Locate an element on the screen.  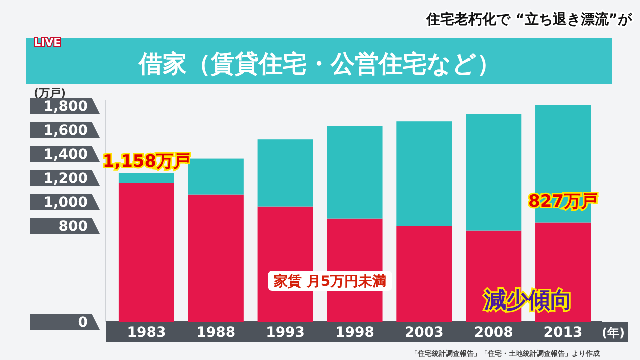
y-tick-label: 1,600 is located at coordinates (66, 131).